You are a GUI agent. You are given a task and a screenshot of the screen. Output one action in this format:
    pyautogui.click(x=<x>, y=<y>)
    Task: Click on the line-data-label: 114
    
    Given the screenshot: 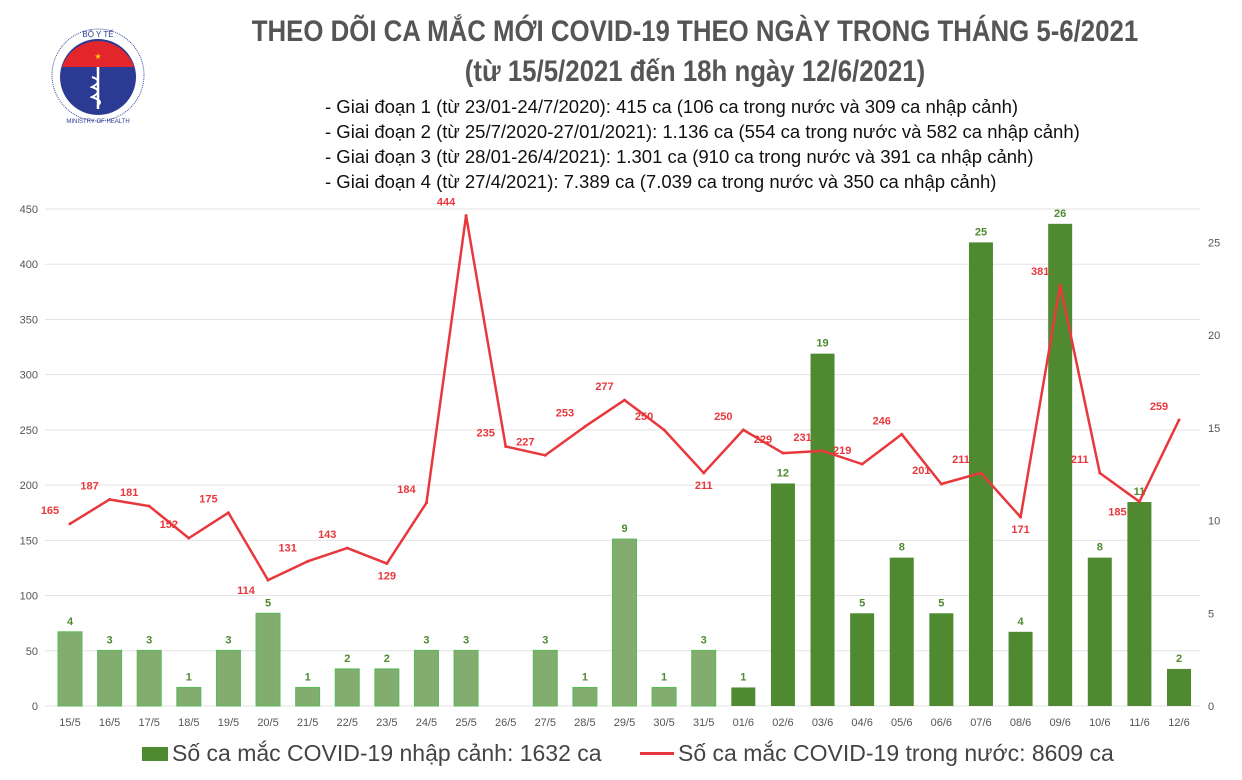 What is the action you would take?
    pyautogui.click(x=246, y=591)
    